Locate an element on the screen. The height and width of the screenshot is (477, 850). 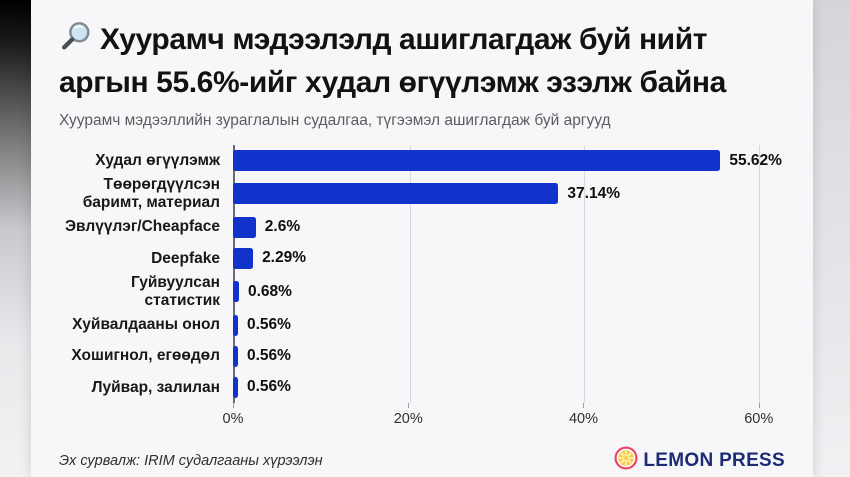
bar-track: 2.29% is located at coordinates (509, 258).